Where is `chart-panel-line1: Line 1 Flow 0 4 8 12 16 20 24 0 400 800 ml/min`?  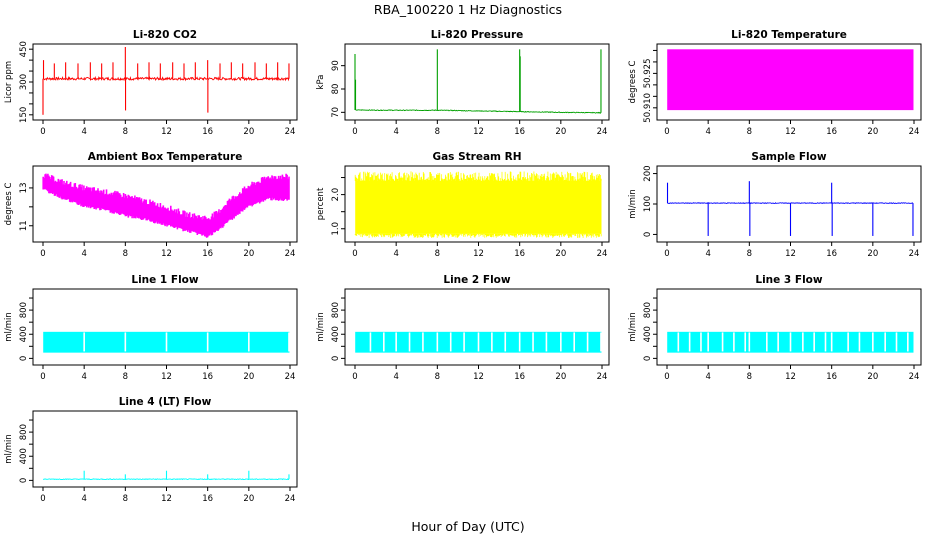
chart-panel-line1: Line 1 Flow 0 4 8 12 16 20 24 0 400 800 ml/min is located at coordinates (151, 328).